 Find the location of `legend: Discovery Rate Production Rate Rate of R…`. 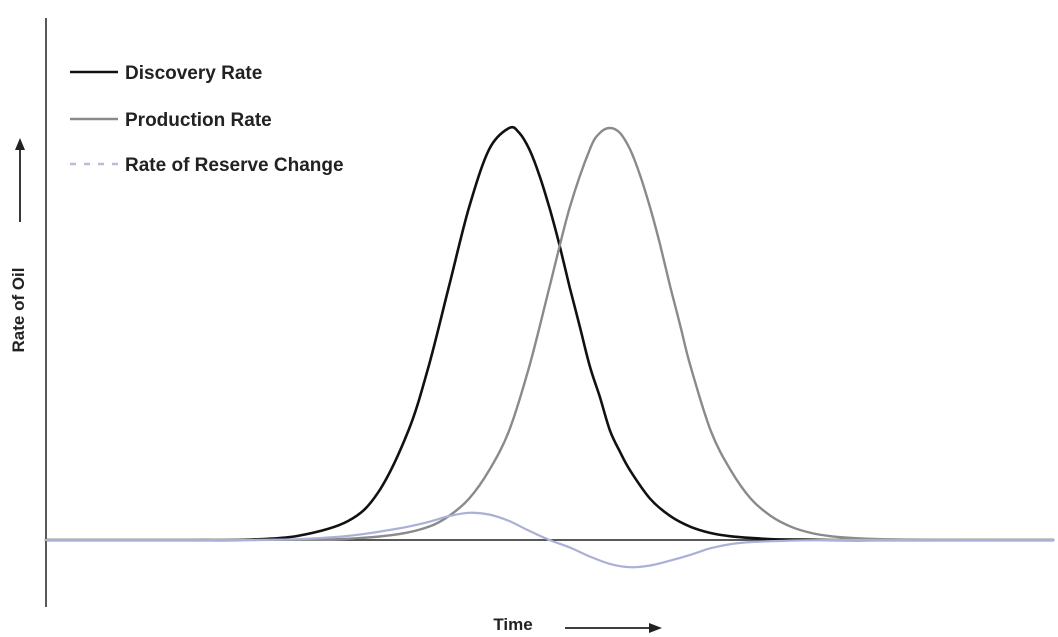

legend: Discovery Rate Production Rate Rate of R… is located at coordinates (207, 119).